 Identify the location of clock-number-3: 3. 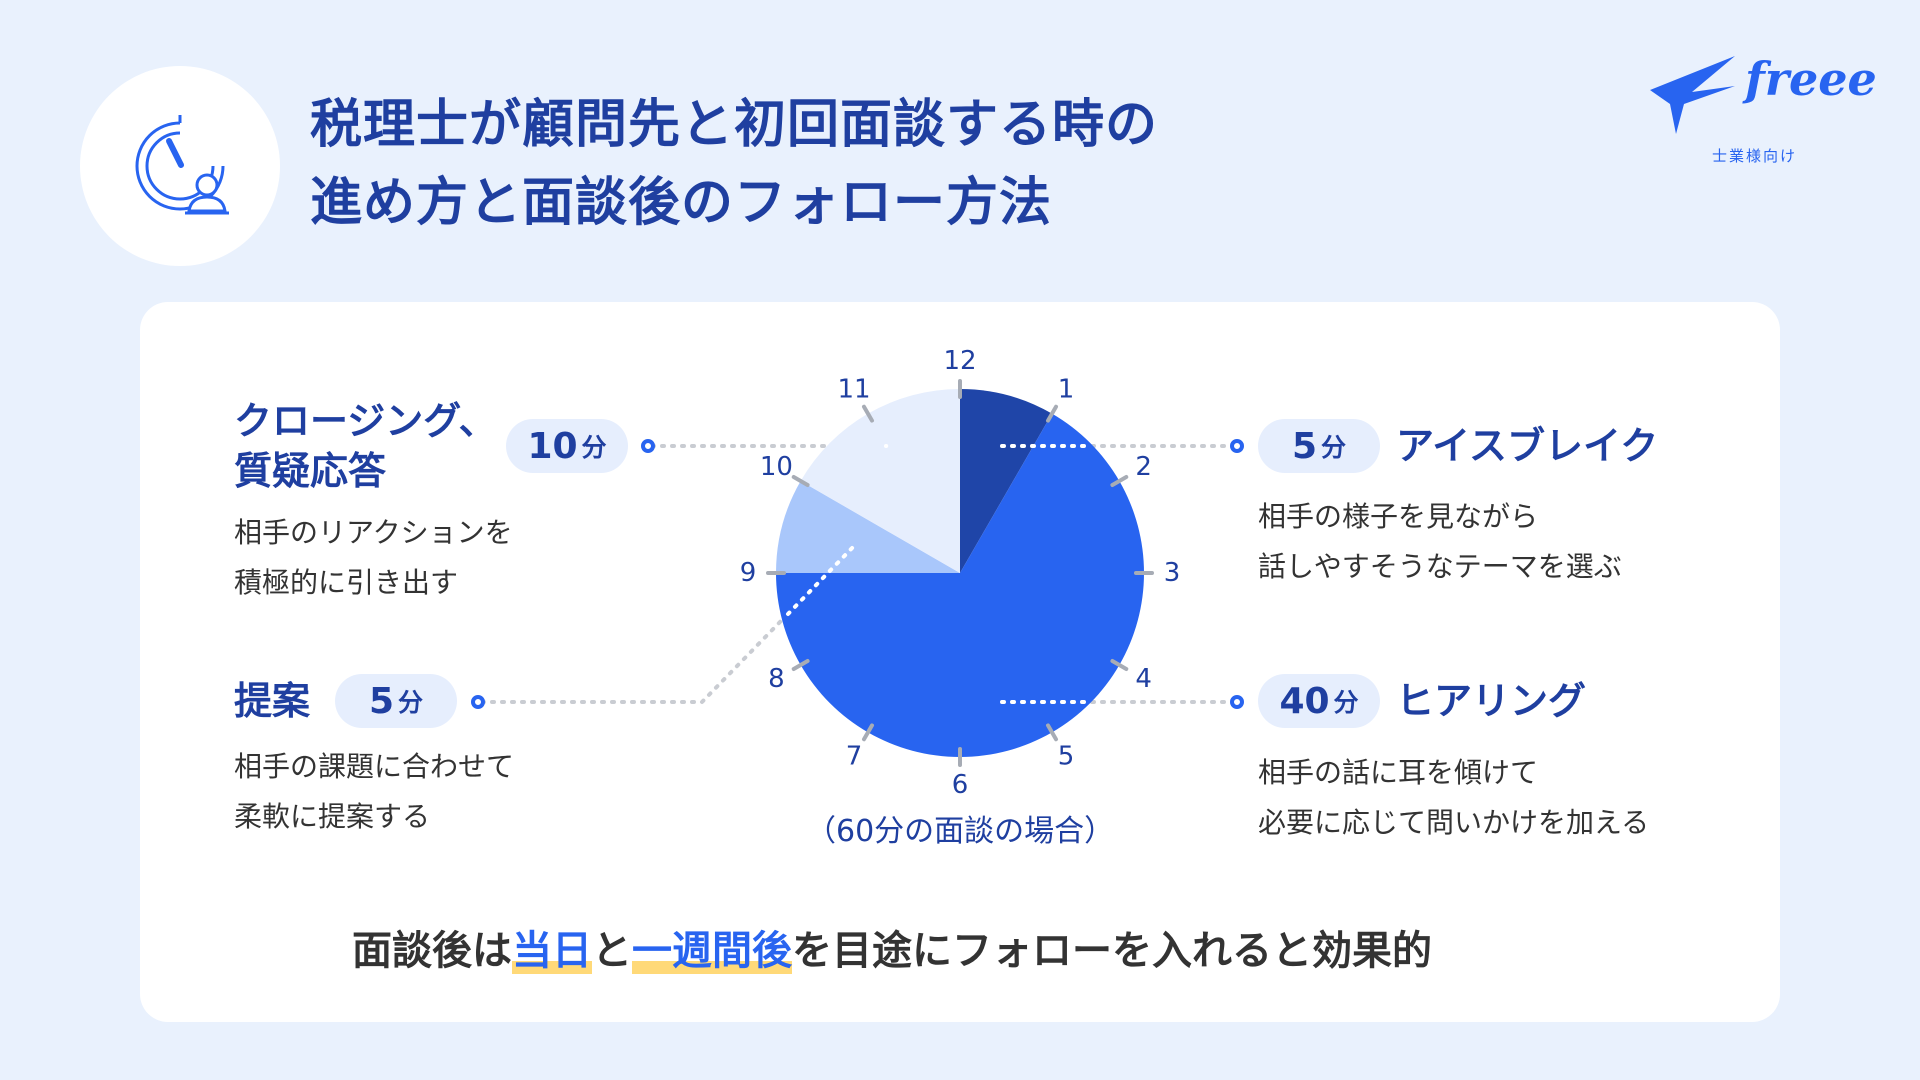
(1172, 573).